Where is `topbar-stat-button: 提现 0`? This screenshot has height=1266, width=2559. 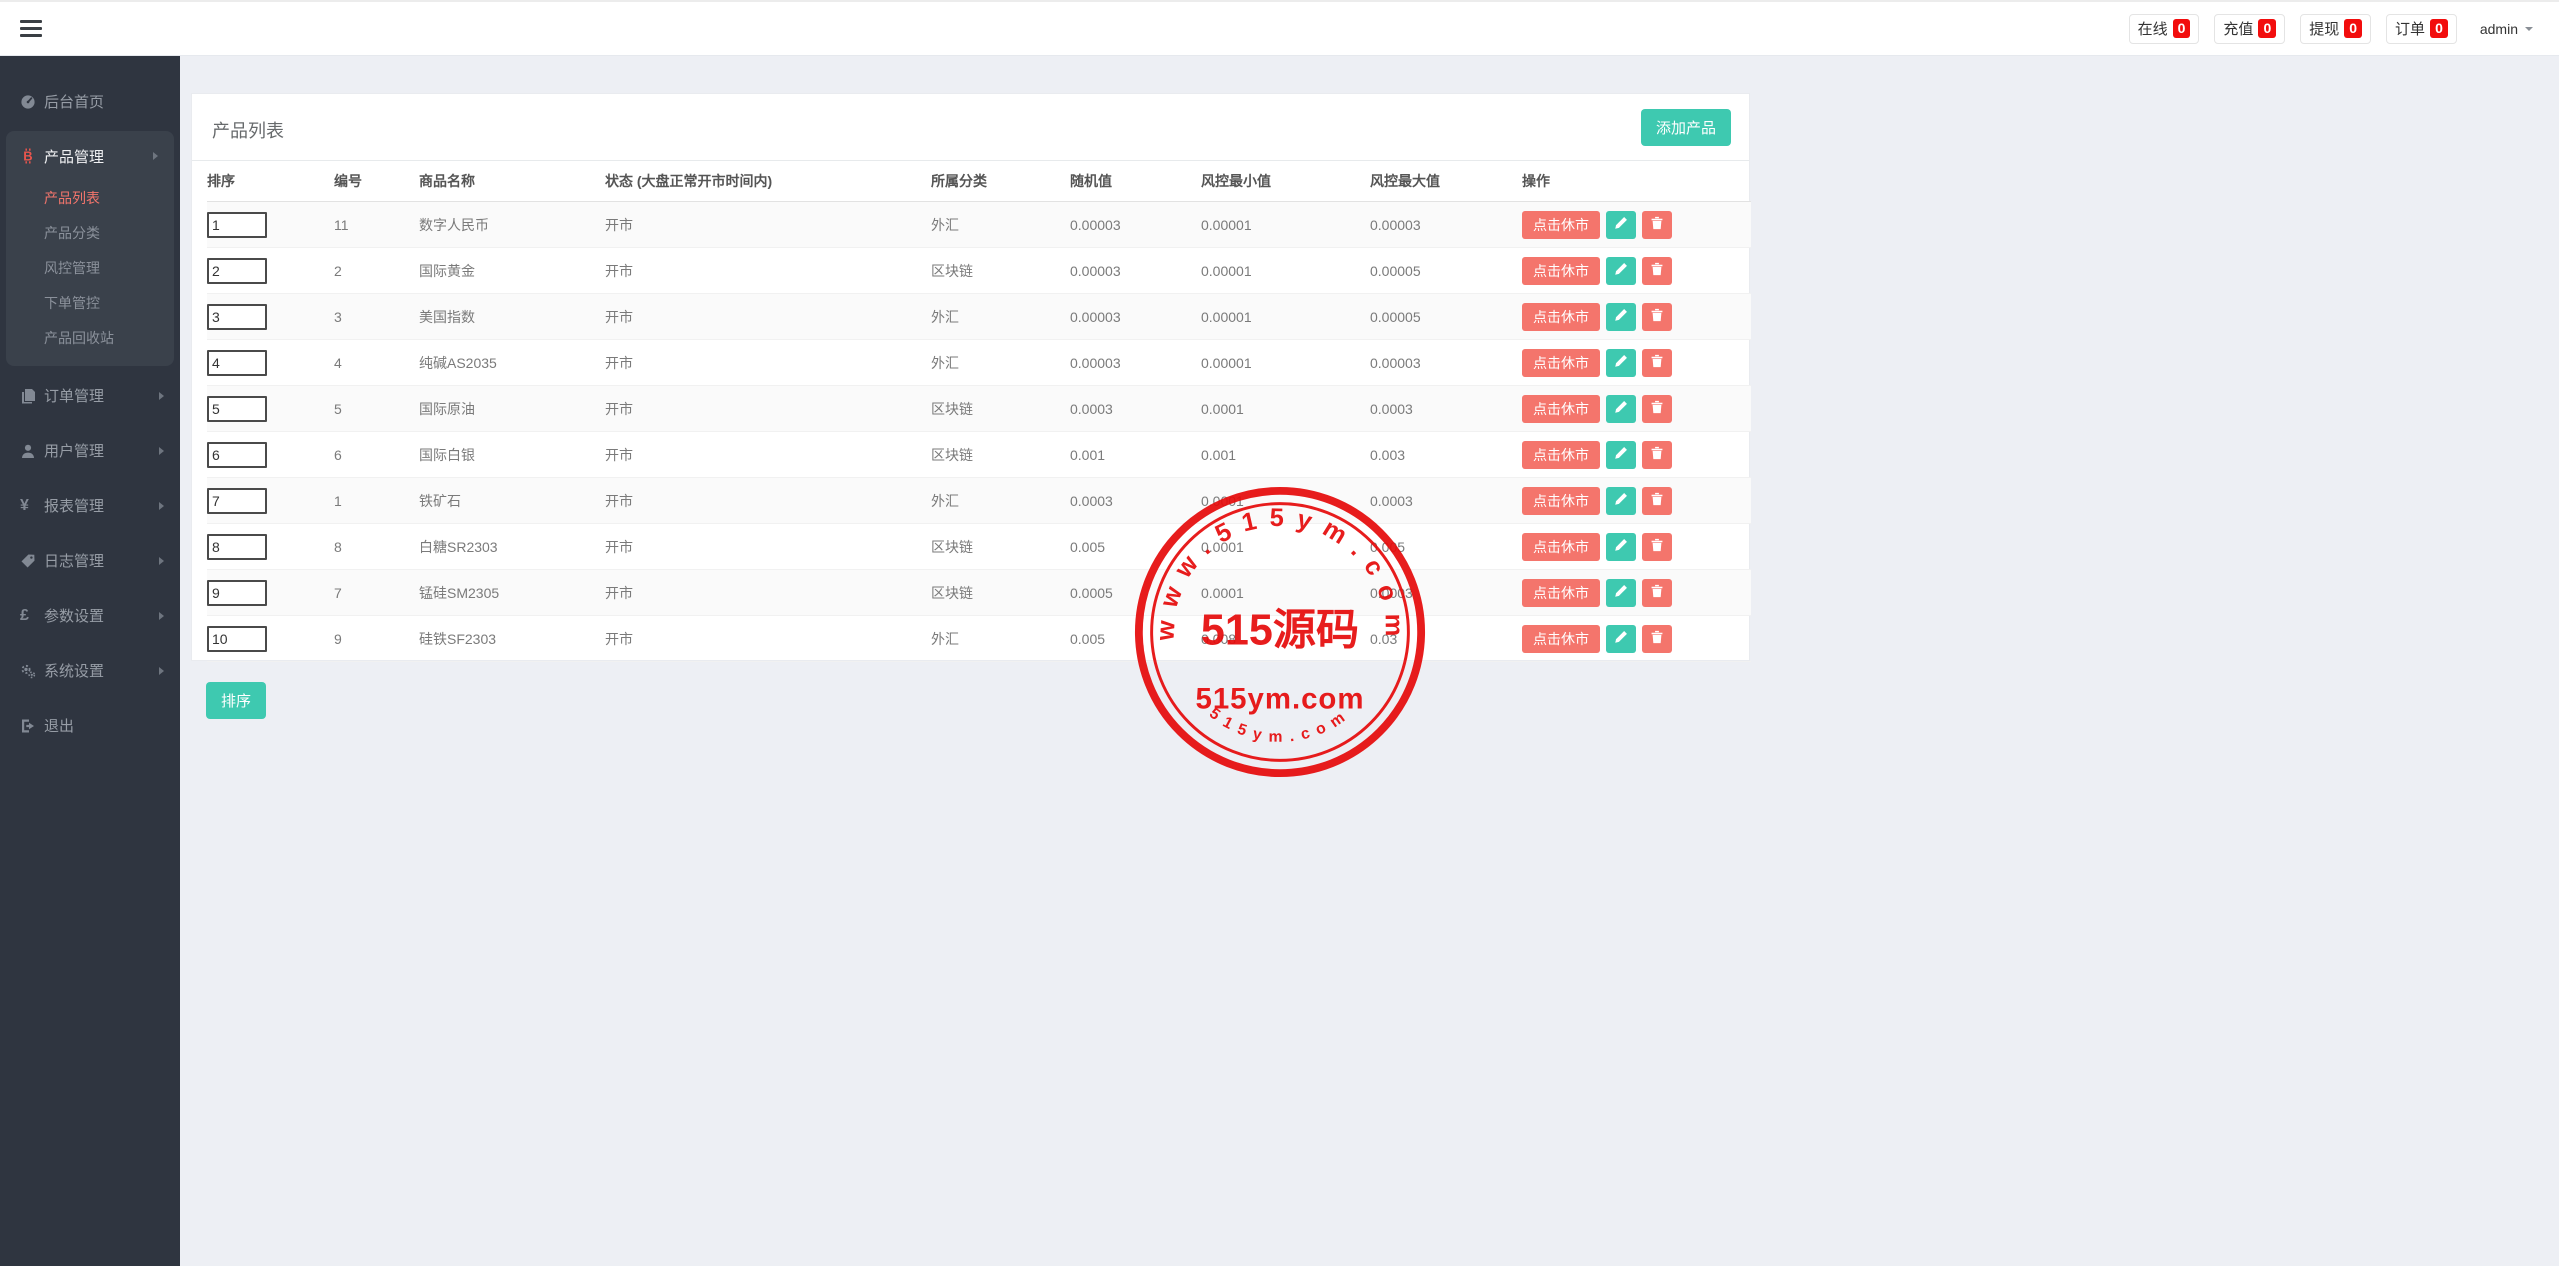
topbar-stat-button: 提现 0 is located at coordinates (2336, 28).